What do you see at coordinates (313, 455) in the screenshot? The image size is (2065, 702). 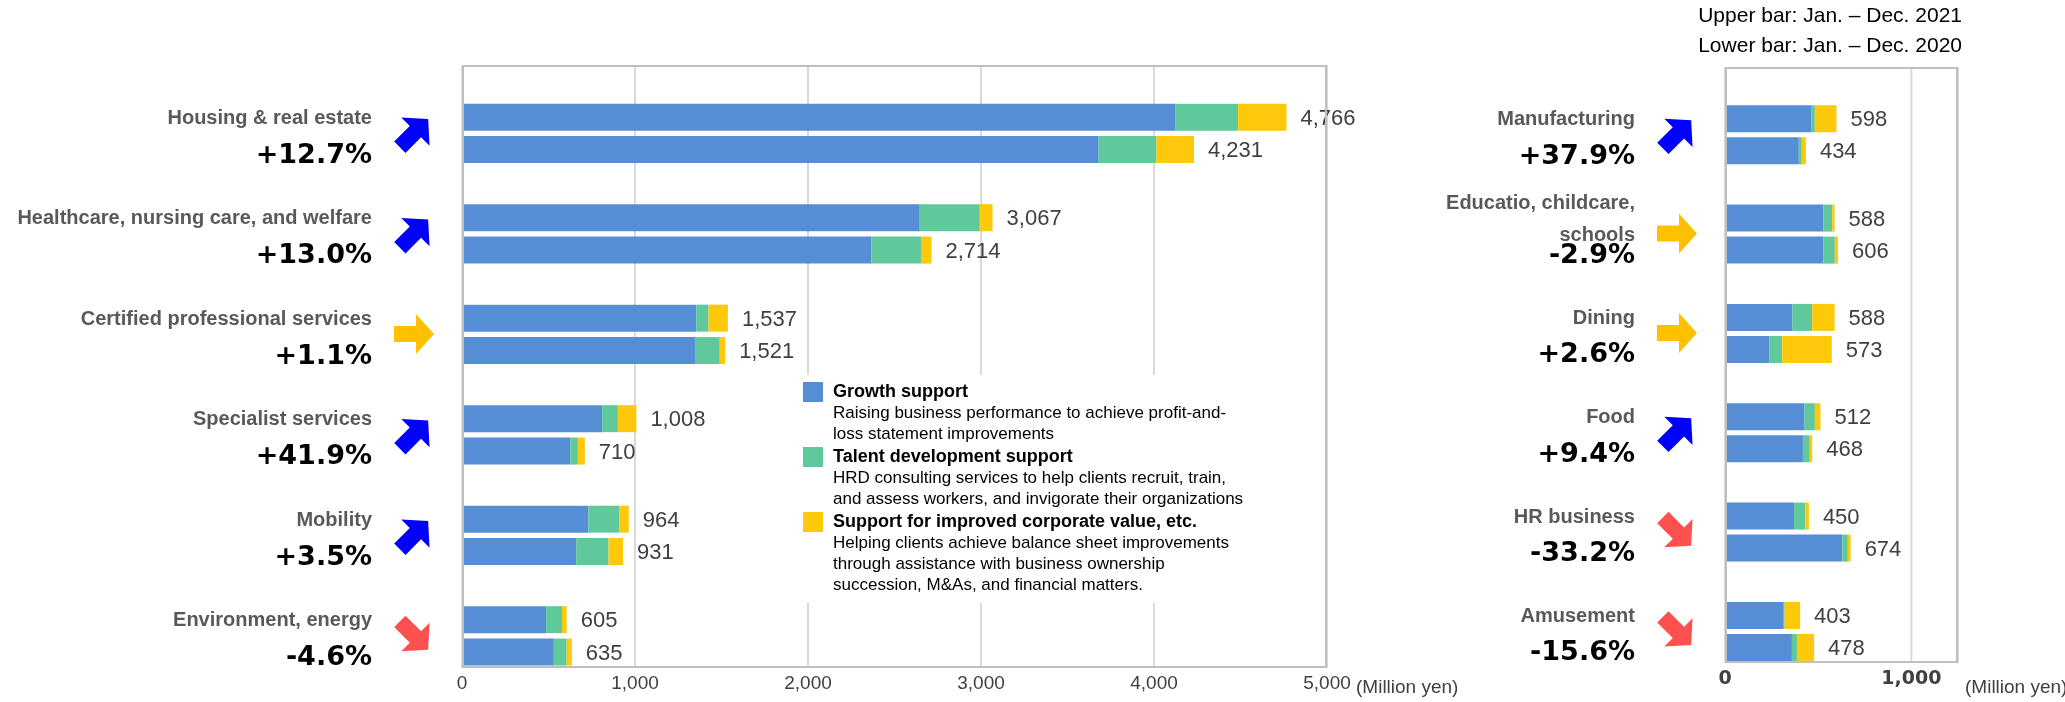 I see `y-tick-label: +41.9%` at bounding box center [313, 455].